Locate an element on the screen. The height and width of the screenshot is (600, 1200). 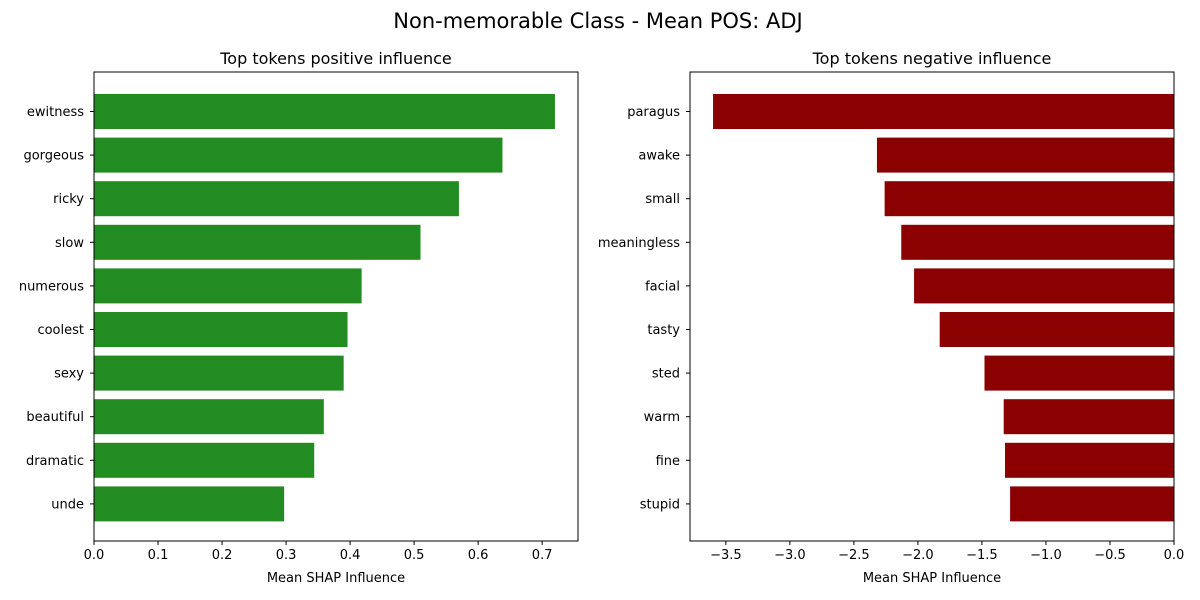
bar-negative-stupid is located at coordinates (1092, 504).